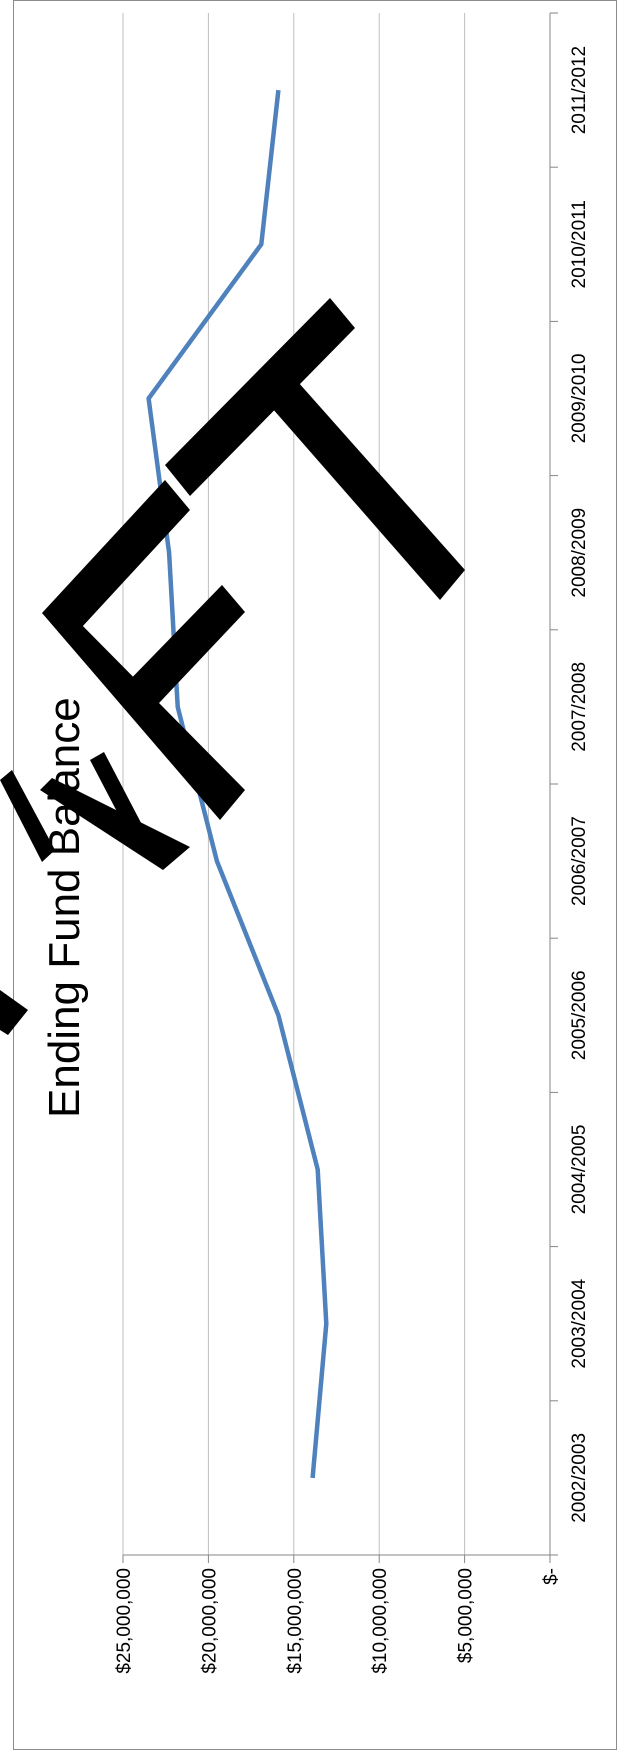  Describe the element at coordinates (551, 1576) in the screenshot. I see `value-tick-label: $-` at that location.